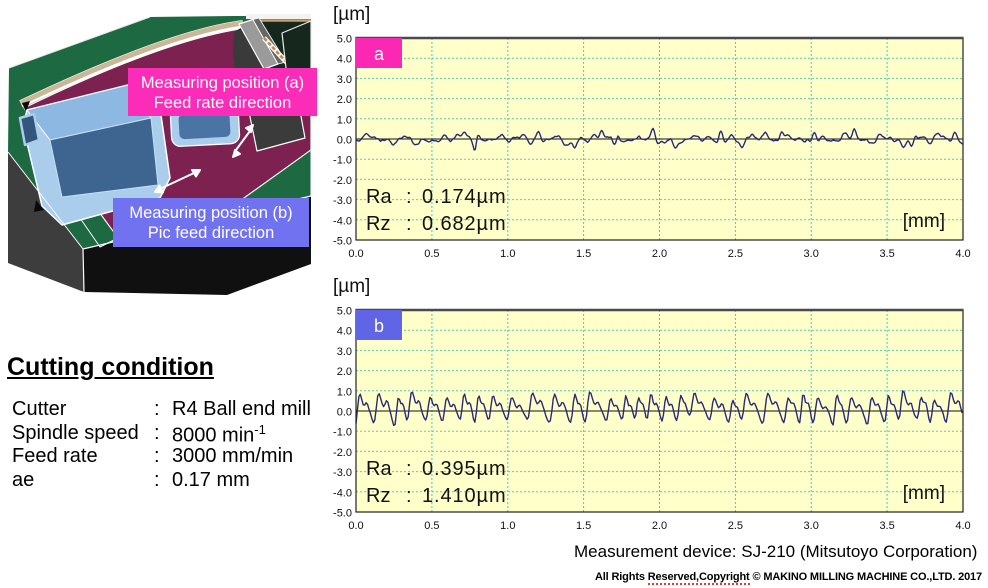  What do you see at coordinates (379, 326) in the screenshot?
I see `svg-text: b` at bounding box center [379, 326].